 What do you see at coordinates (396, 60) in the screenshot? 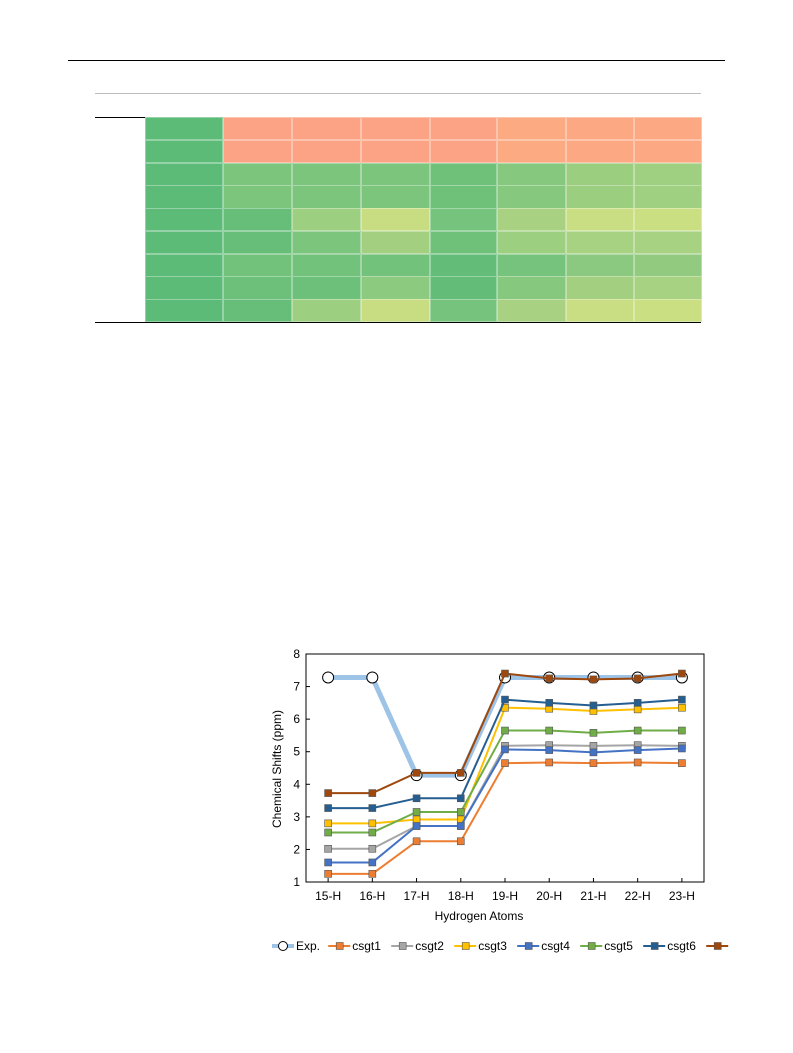
I see `page-header-rule` at bounding box center [396, 60].